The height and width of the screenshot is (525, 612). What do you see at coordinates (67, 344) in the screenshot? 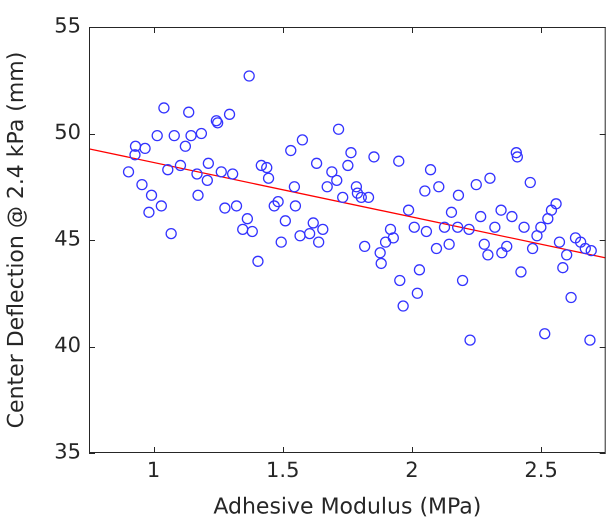
I see `y-tick-label: 40` at bounding box center [67, 344].